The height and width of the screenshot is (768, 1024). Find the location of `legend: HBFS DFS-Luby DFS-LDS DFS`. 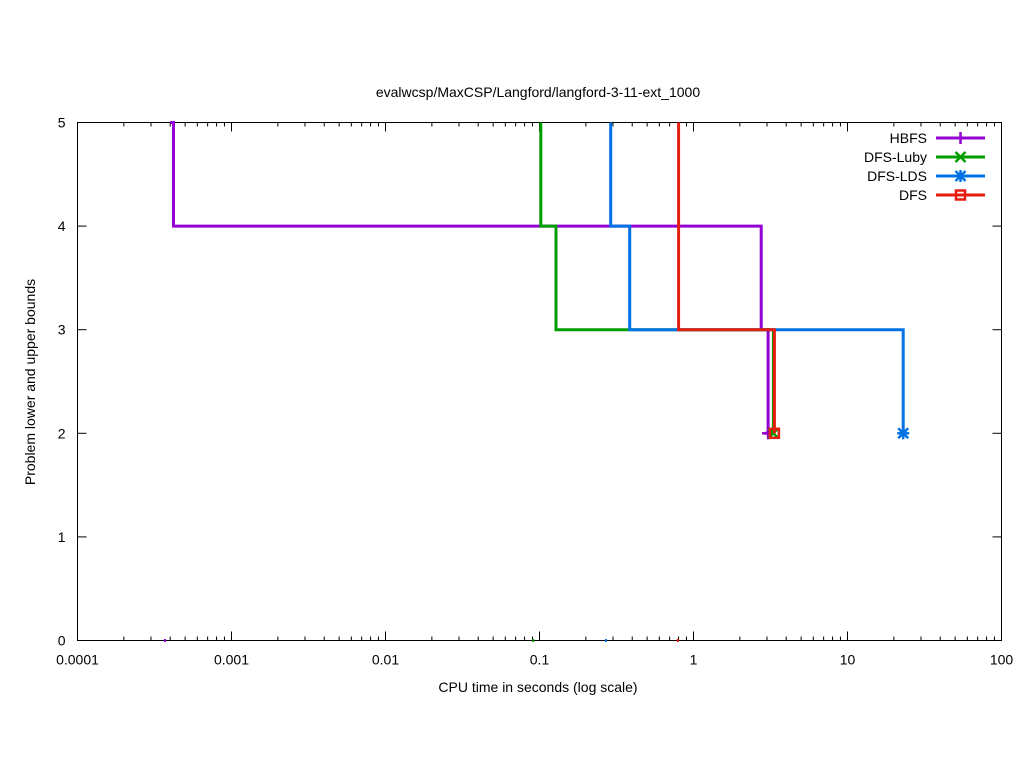

legend: HBFS DFS-Luby DFS-LDS DFS is located at coordinates (924, 166).